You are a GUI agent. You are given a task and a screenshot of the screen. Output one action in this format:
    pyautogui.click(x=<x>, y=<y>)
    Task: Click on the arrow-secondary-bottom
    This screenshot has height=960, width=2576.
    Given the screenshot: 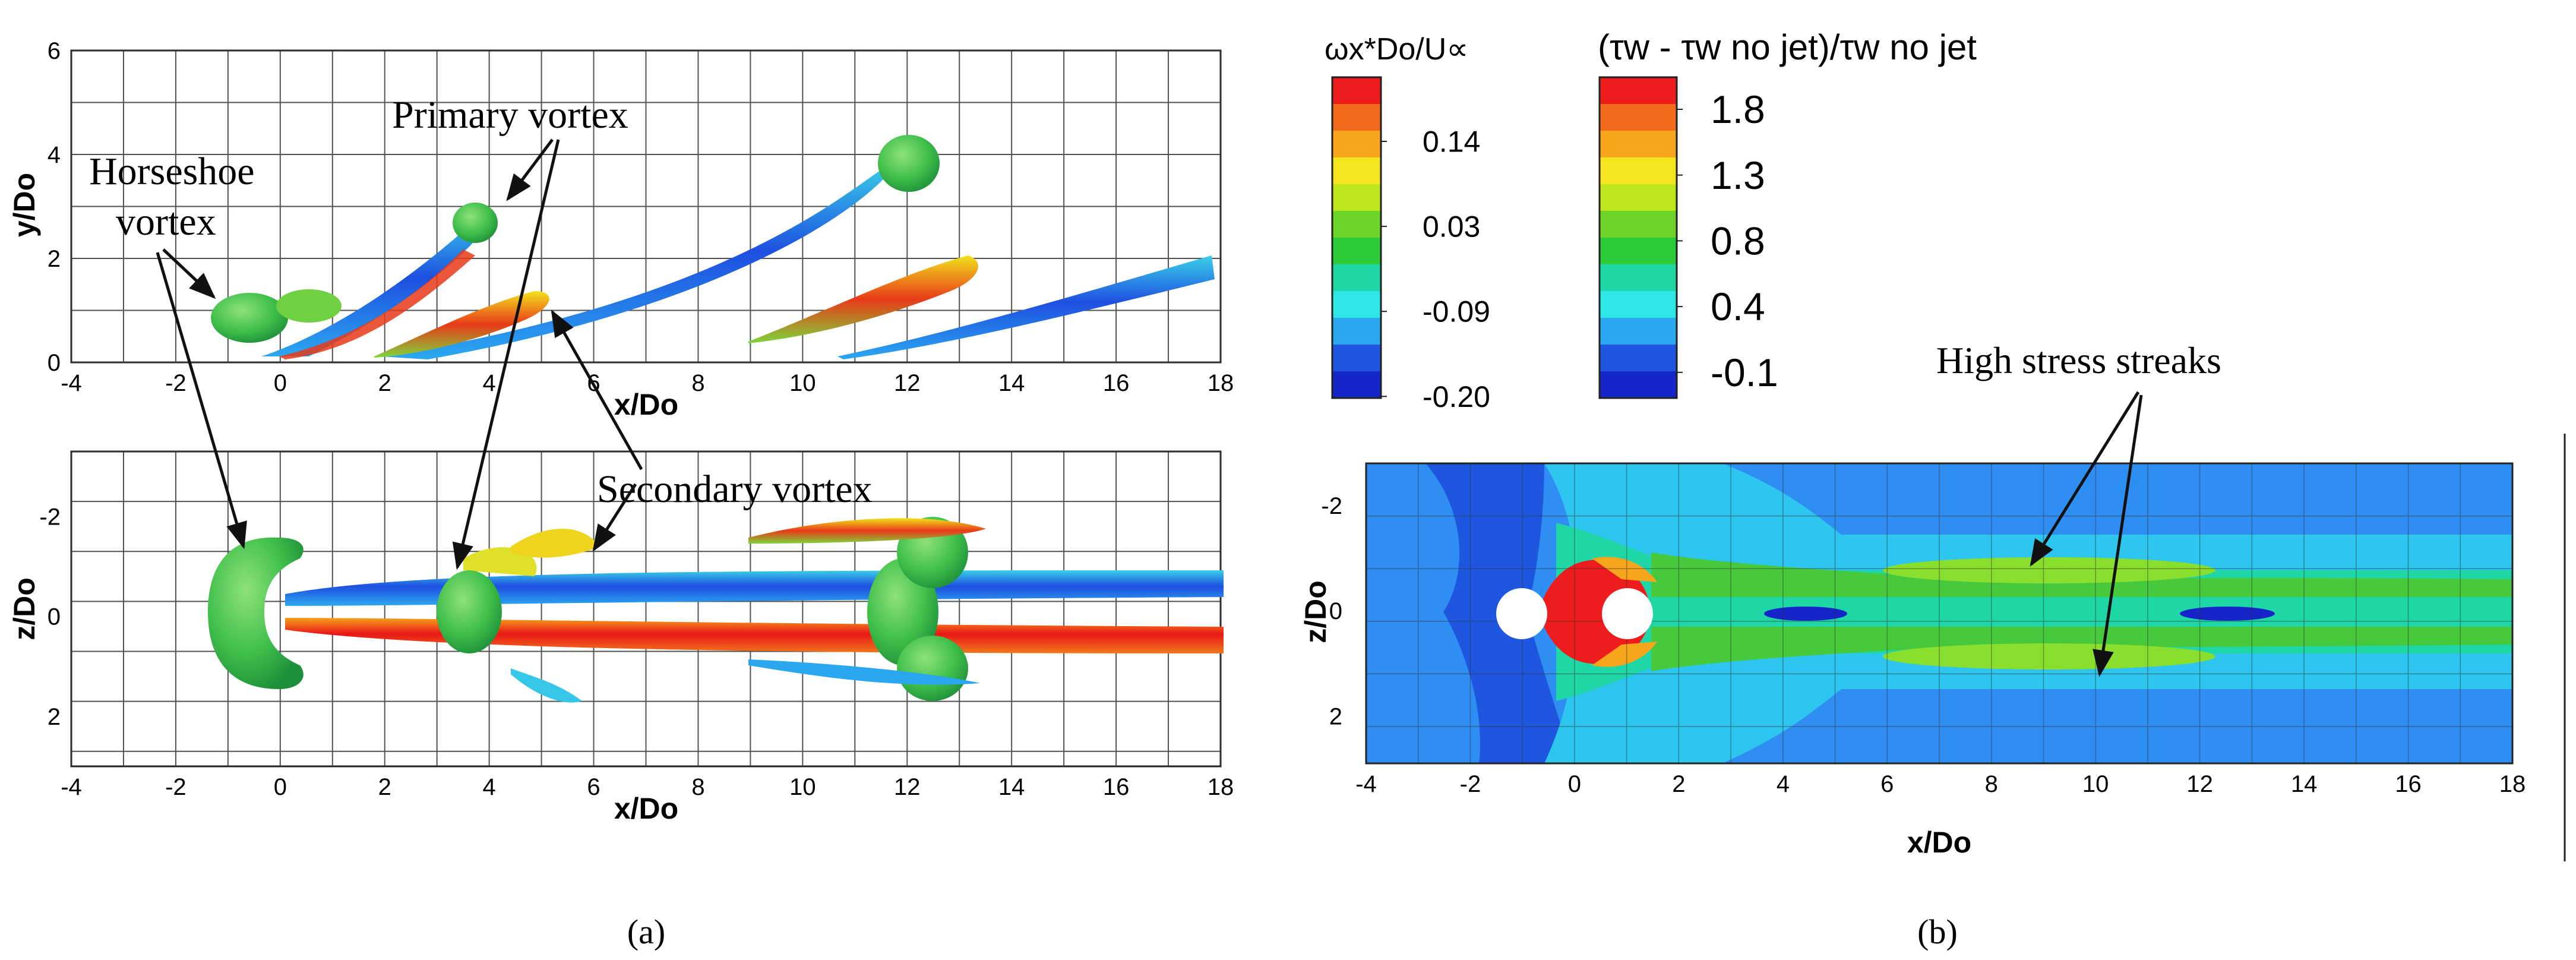 What is the action you would take?
    pyautogui.click(x=614, y=517)
    